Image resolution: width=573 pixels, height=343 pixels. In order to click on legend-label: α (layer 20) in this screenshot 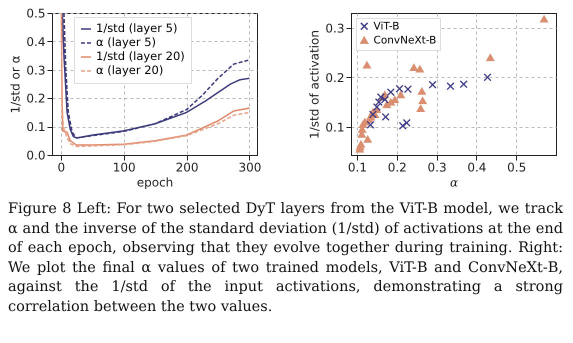, I will do `click(130, 70)`.